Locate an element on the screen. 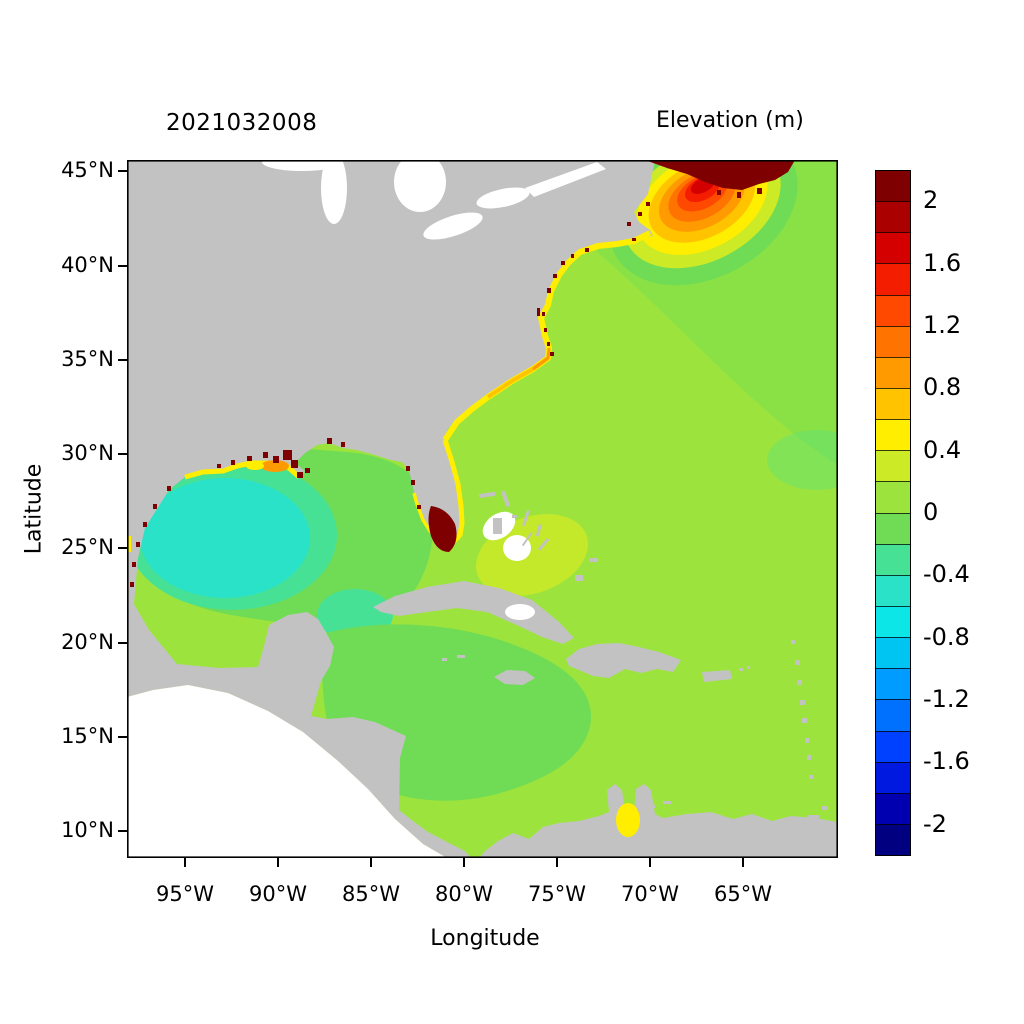 Image resolution: width=1024 pixels, height=1024 pixels. y-tick-label: 15°N is located at coordinates (87, 735).